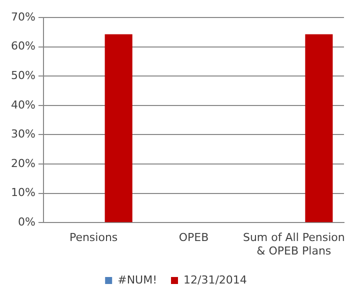 The image size is (358, 304). Describe the element at coordinates (23, 193) in the screenshot. I see `y-tick-label: 10%` at that location.